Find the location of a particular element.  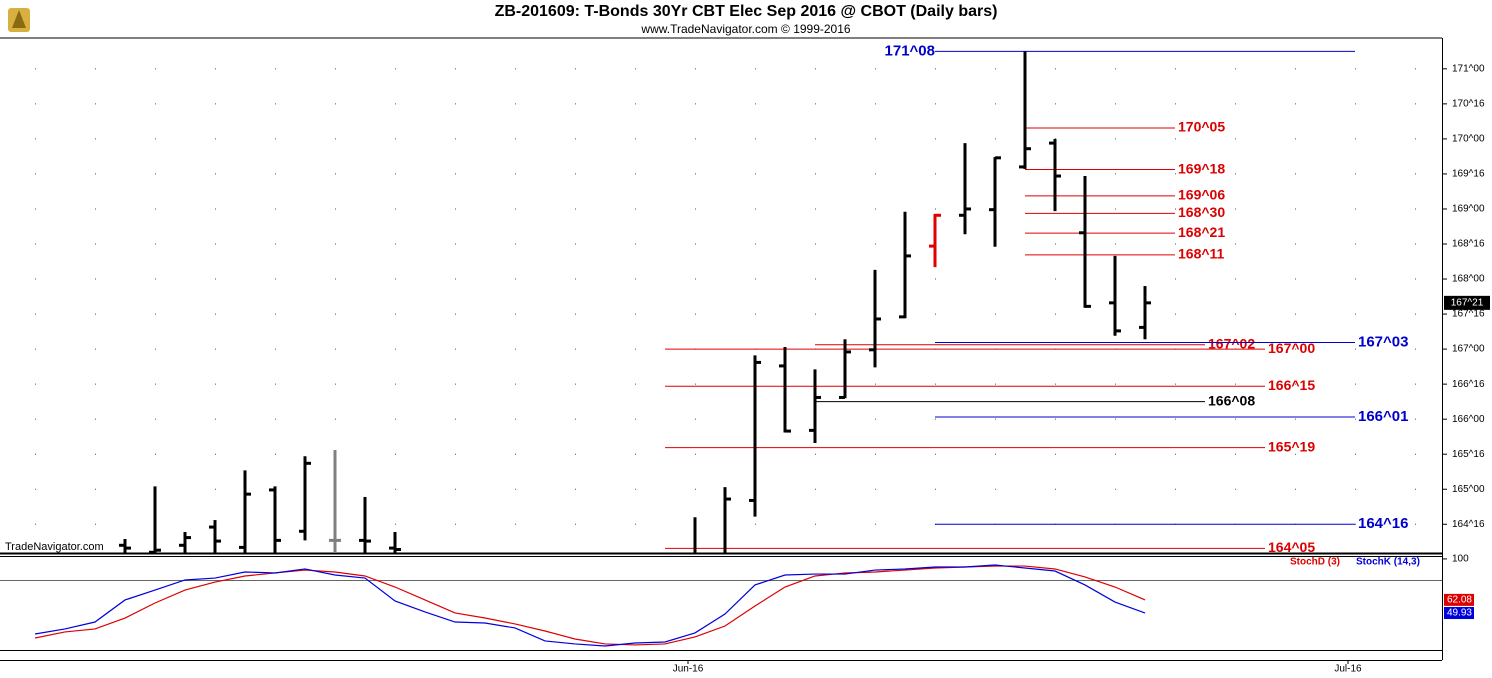

stoch-line is located at coordinates (590, 605).